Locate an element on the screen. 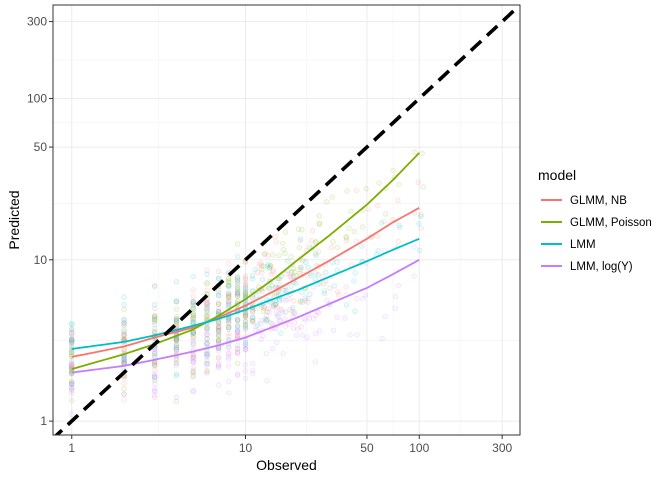  legend-label: LMM is located at coordinates (583, 245).